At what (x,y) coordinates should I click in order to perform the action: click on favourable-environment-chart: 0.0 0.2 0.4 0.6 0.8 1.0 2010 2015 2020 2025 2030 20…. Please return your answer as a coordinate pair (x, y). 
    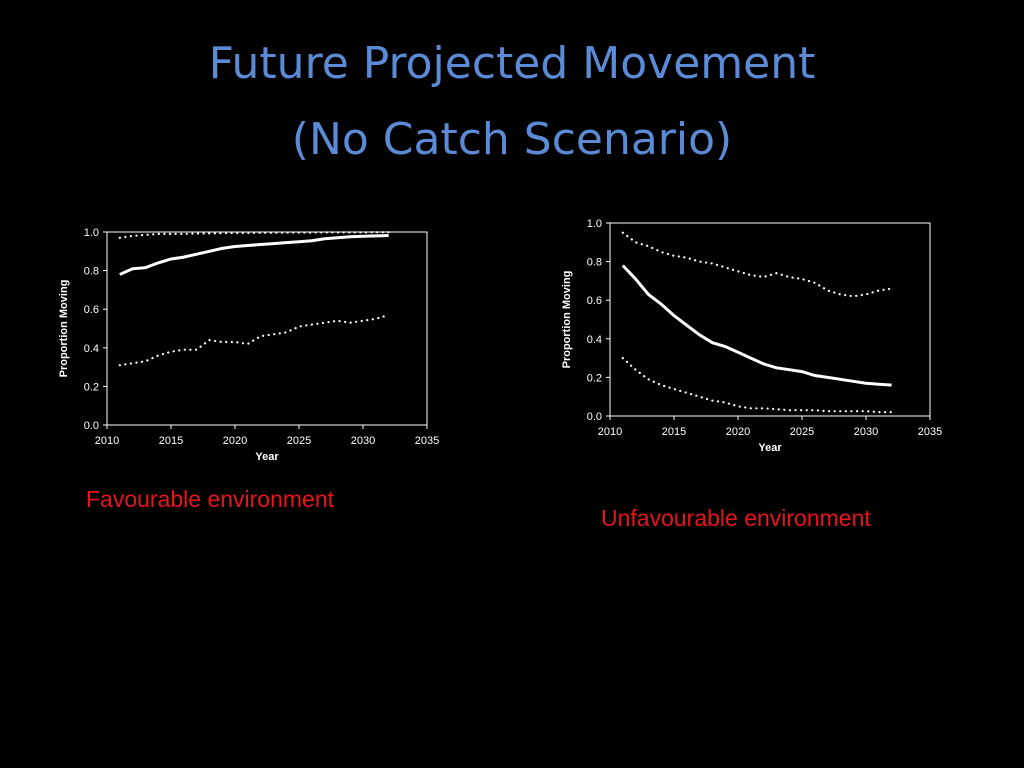
    Looking at the image, I should click on (250, 347).